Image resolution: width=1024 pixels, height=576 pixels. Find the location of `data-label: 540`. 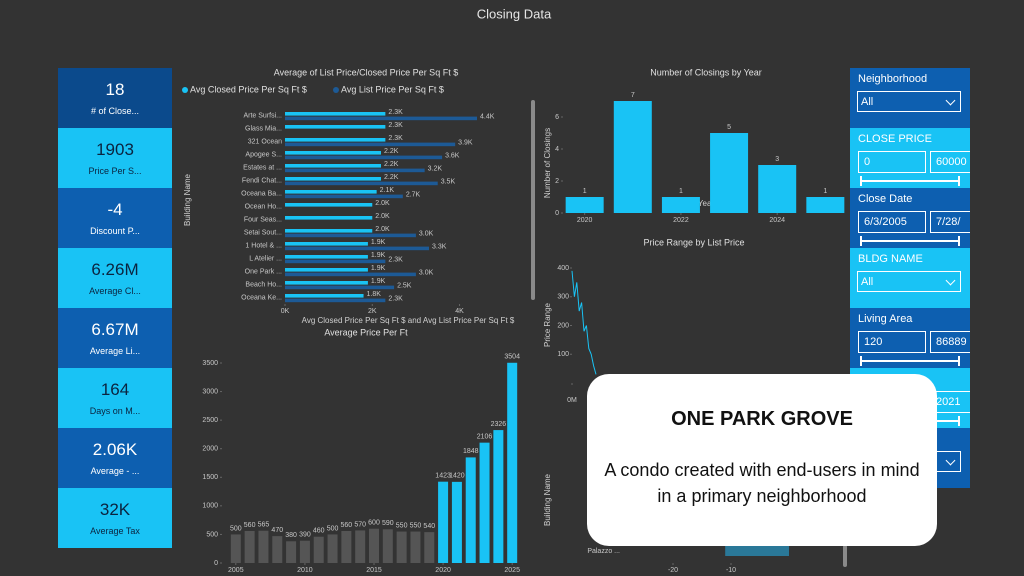

data-label: 540 is located at coordinates (429, 526).